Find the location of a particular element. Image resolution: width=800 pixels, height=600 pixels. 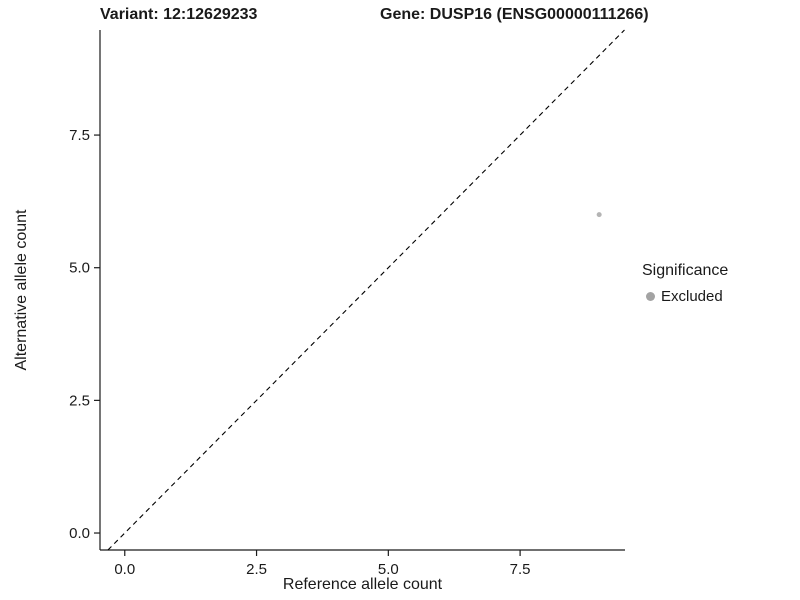

legend-item-excluded: Excluded is located at coordinates (685, 296).